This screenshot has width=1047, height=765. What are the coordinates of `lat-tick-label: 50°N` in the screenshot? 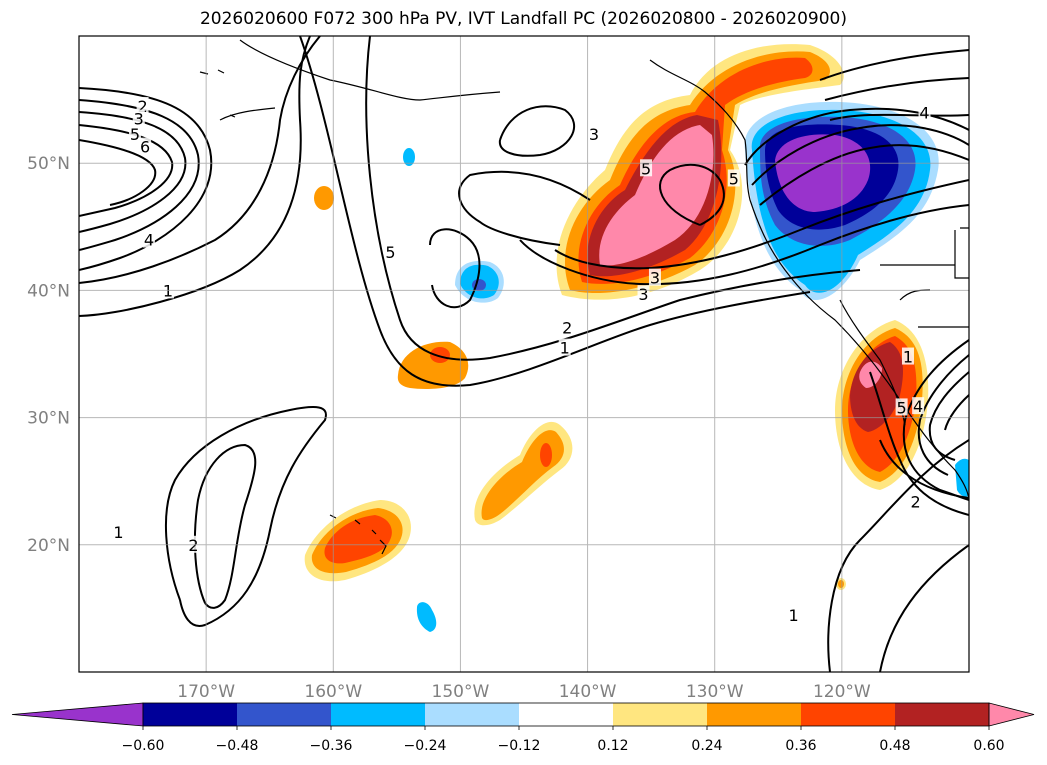 It's located at (48, 164).